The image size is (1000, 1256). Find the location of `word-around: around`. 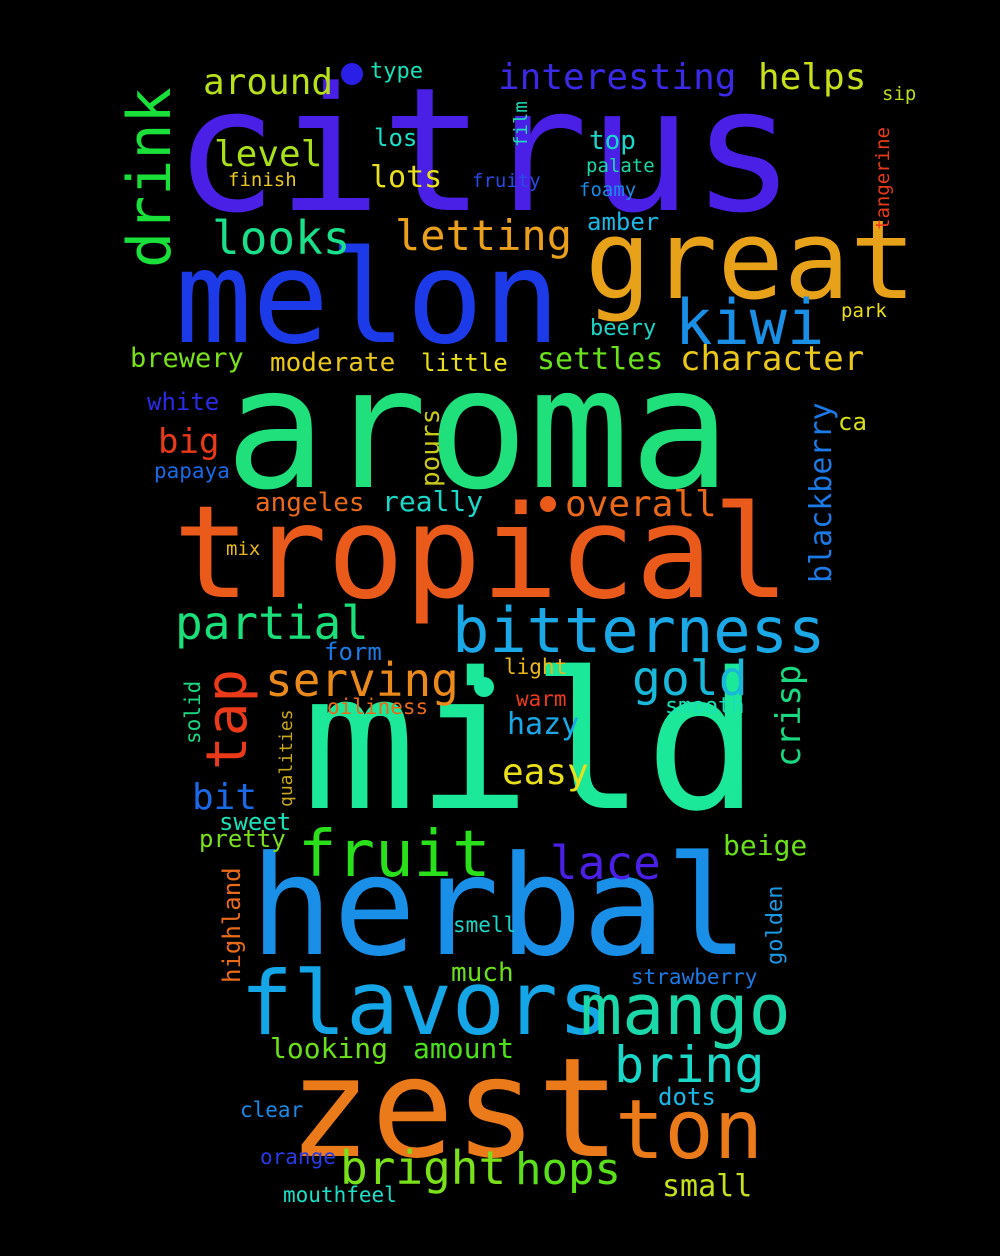

word-around: around is located at coordinates (268, 82).